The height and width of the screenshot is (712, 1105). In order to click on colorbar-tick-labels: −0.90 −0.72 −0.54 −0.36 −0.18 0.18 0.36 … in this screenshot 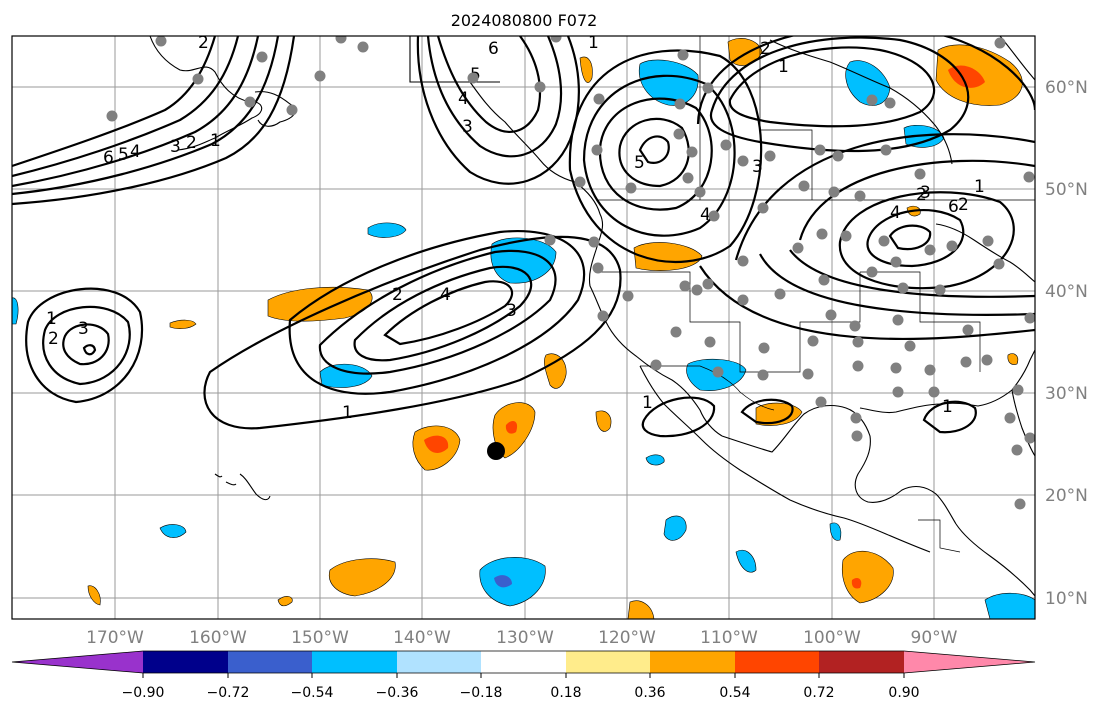, I will do `click(521, 693)`.